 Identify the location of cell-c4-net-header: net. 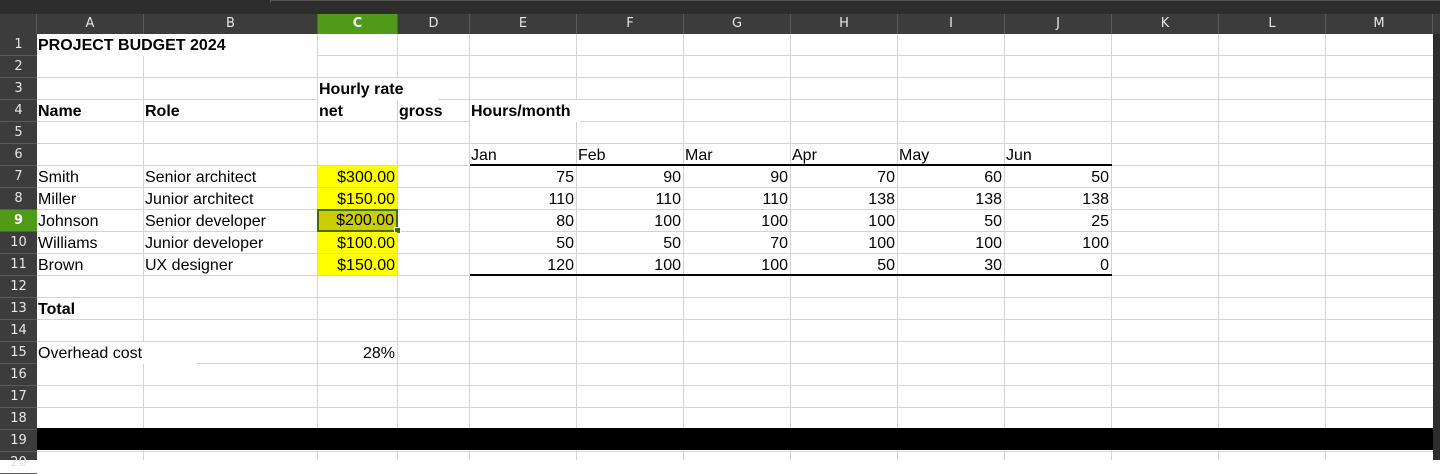
(331, 111).